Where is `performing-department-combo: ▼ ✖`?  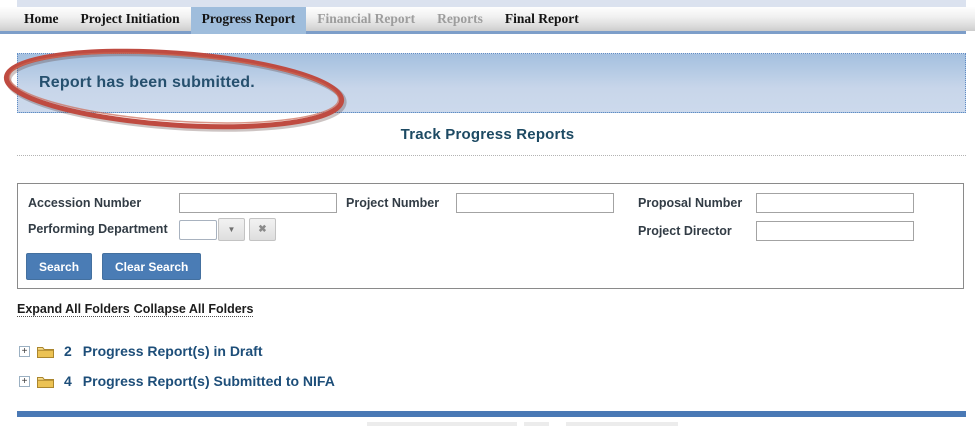
performing-department-combo: ▼ ✖ is located at coordinates (227, 229).